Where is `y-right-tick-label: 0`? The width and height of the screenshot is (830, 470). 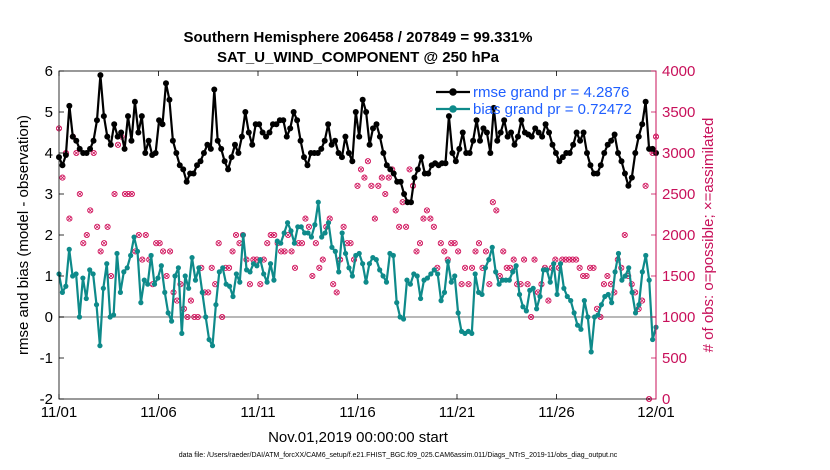
y-right-tick-label: 0 is located at coordinates (666, 399).